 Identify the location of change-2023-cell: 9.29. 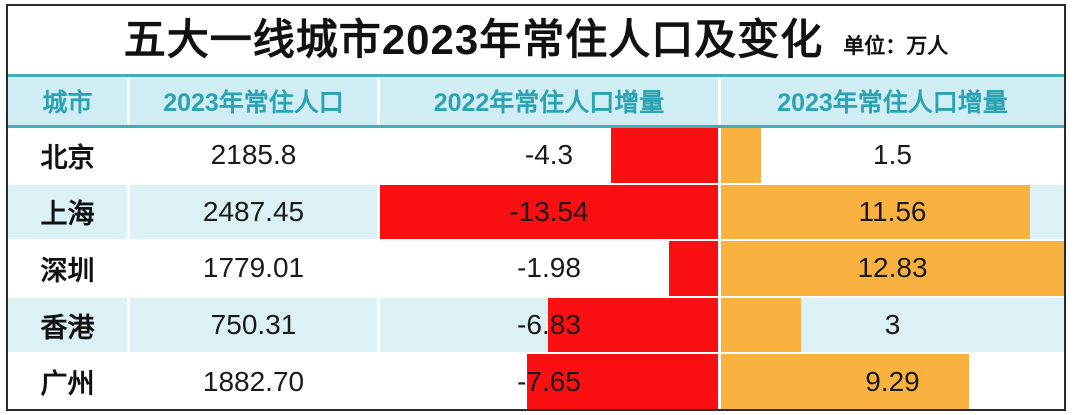
(892, 381).